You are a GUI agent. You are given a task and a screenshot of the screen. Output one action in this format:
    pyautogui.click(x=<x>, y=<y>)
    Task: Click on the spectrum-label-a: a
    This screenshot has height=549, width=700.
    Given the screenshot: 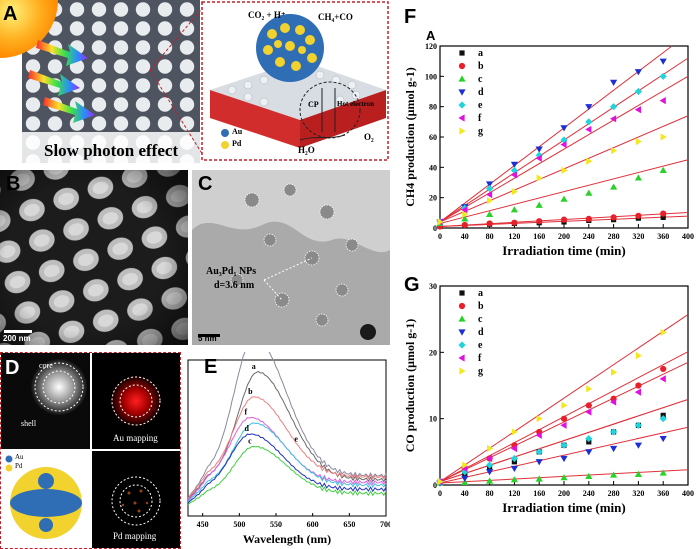 What is the action you would take?
    pyautogui.click(x=254, y=366)
    